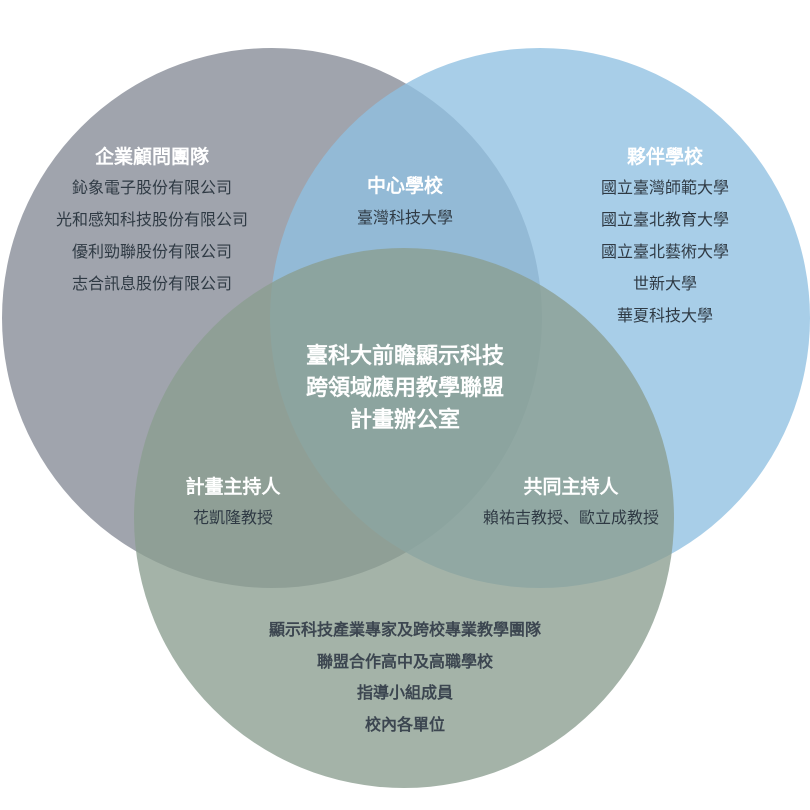  I want to click on center-school-item: 臺灣科技大學, so click(405, 217).